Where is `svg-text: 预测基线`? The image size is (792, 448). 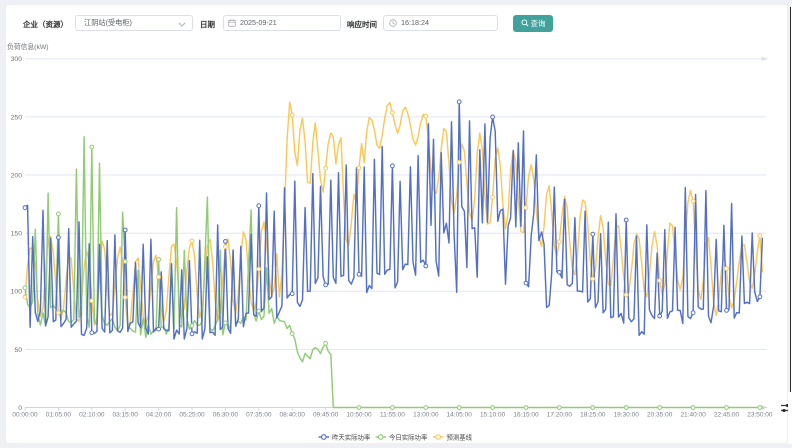
svg-text: 预测基线 is located at coordinates (460, 436).